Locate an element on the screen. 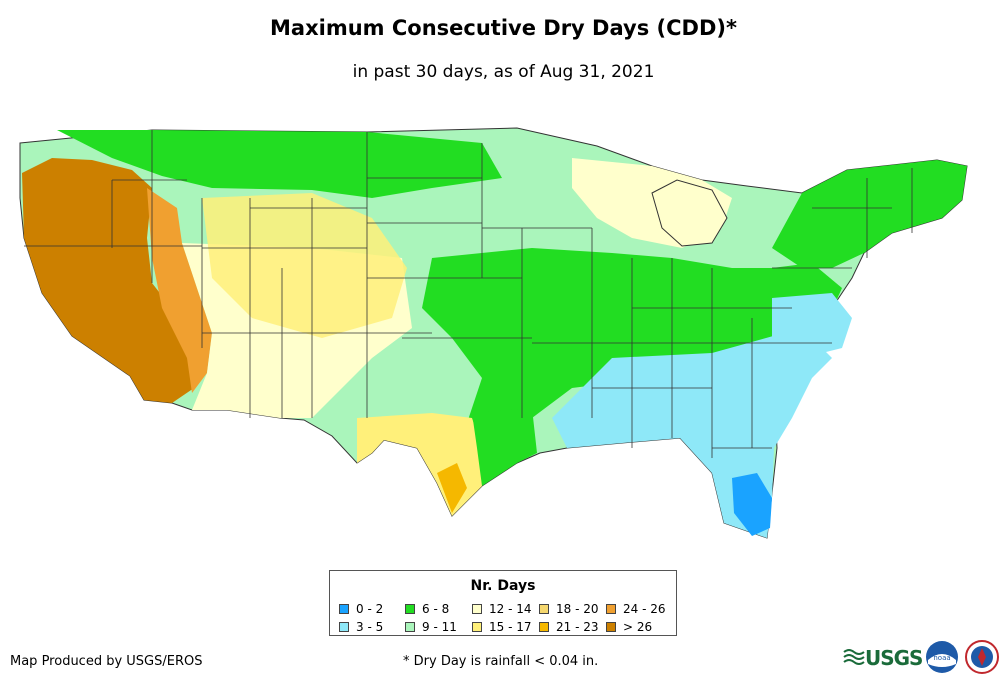  usgs-logo: USGS is located at coordinates (883, 658).